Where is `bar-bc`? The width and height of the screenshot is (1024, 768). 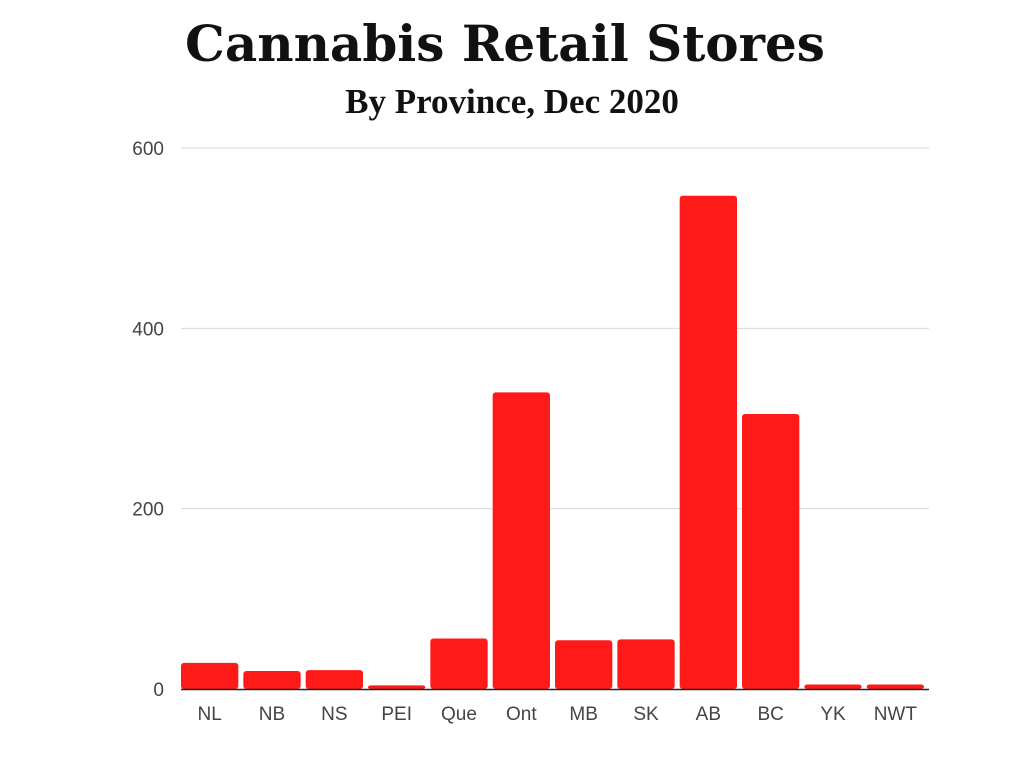
bar-bc is located at coordinates (771, 551).